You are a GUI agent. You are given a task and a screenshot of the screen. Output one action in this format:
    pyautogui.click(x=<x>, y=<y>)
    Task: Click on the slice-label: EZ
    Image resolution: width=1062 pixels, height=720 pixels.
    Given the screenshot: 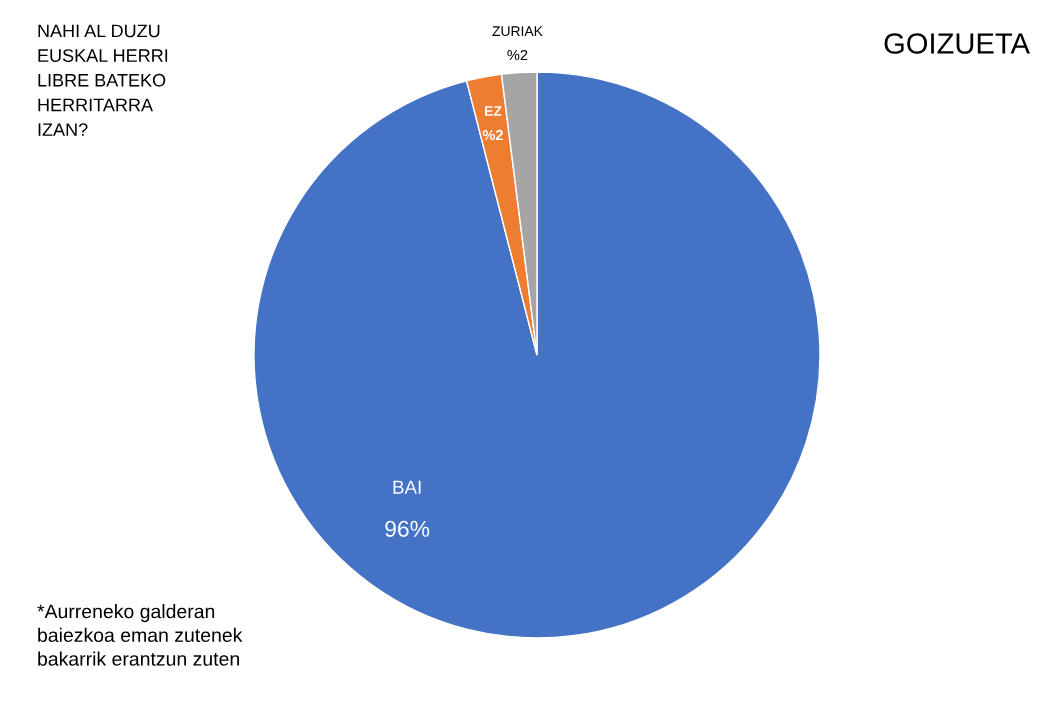 What is the action you would take?
    pyautogui.click(x=493, y=111)
    